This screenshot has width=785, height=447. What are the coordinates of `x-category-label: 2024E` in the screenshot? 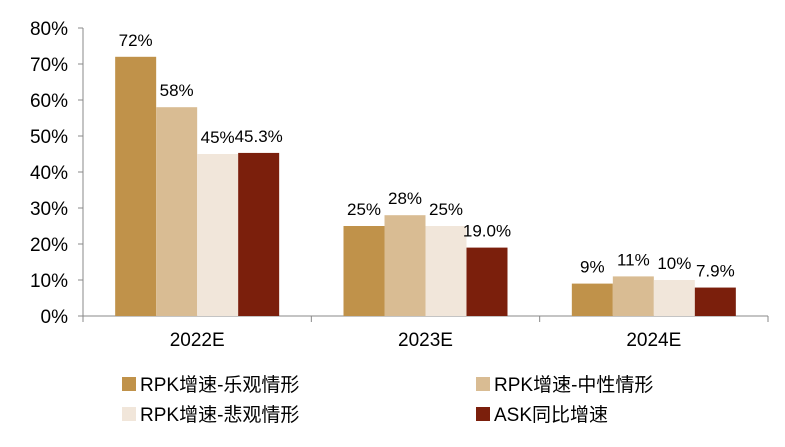 It's located at (653, 340).